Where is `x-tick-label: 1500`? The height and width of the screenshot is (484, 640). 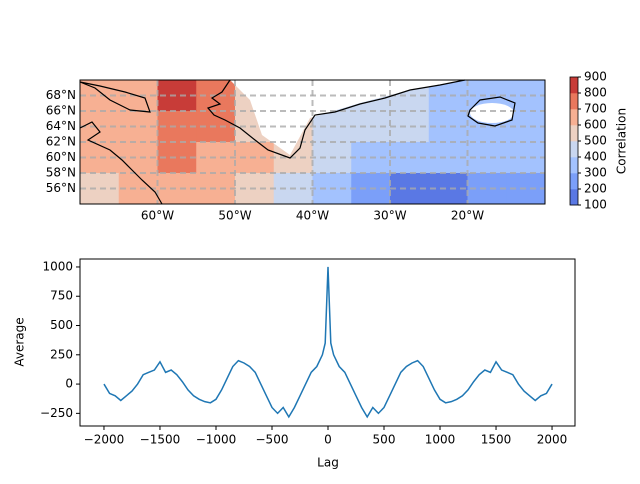 x-tick-label: 1500 is located at coordinates (496, 440).